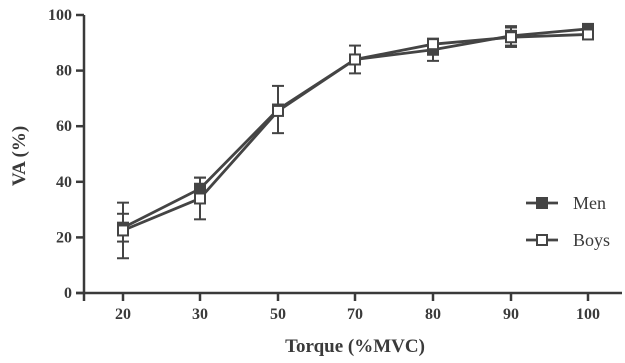 The width and height of the screenshot is (625, 363). What do you see at coordinates (568, 221) in the screenshot?
I see `legend: Men Boys` at bounding box center [568, 221].